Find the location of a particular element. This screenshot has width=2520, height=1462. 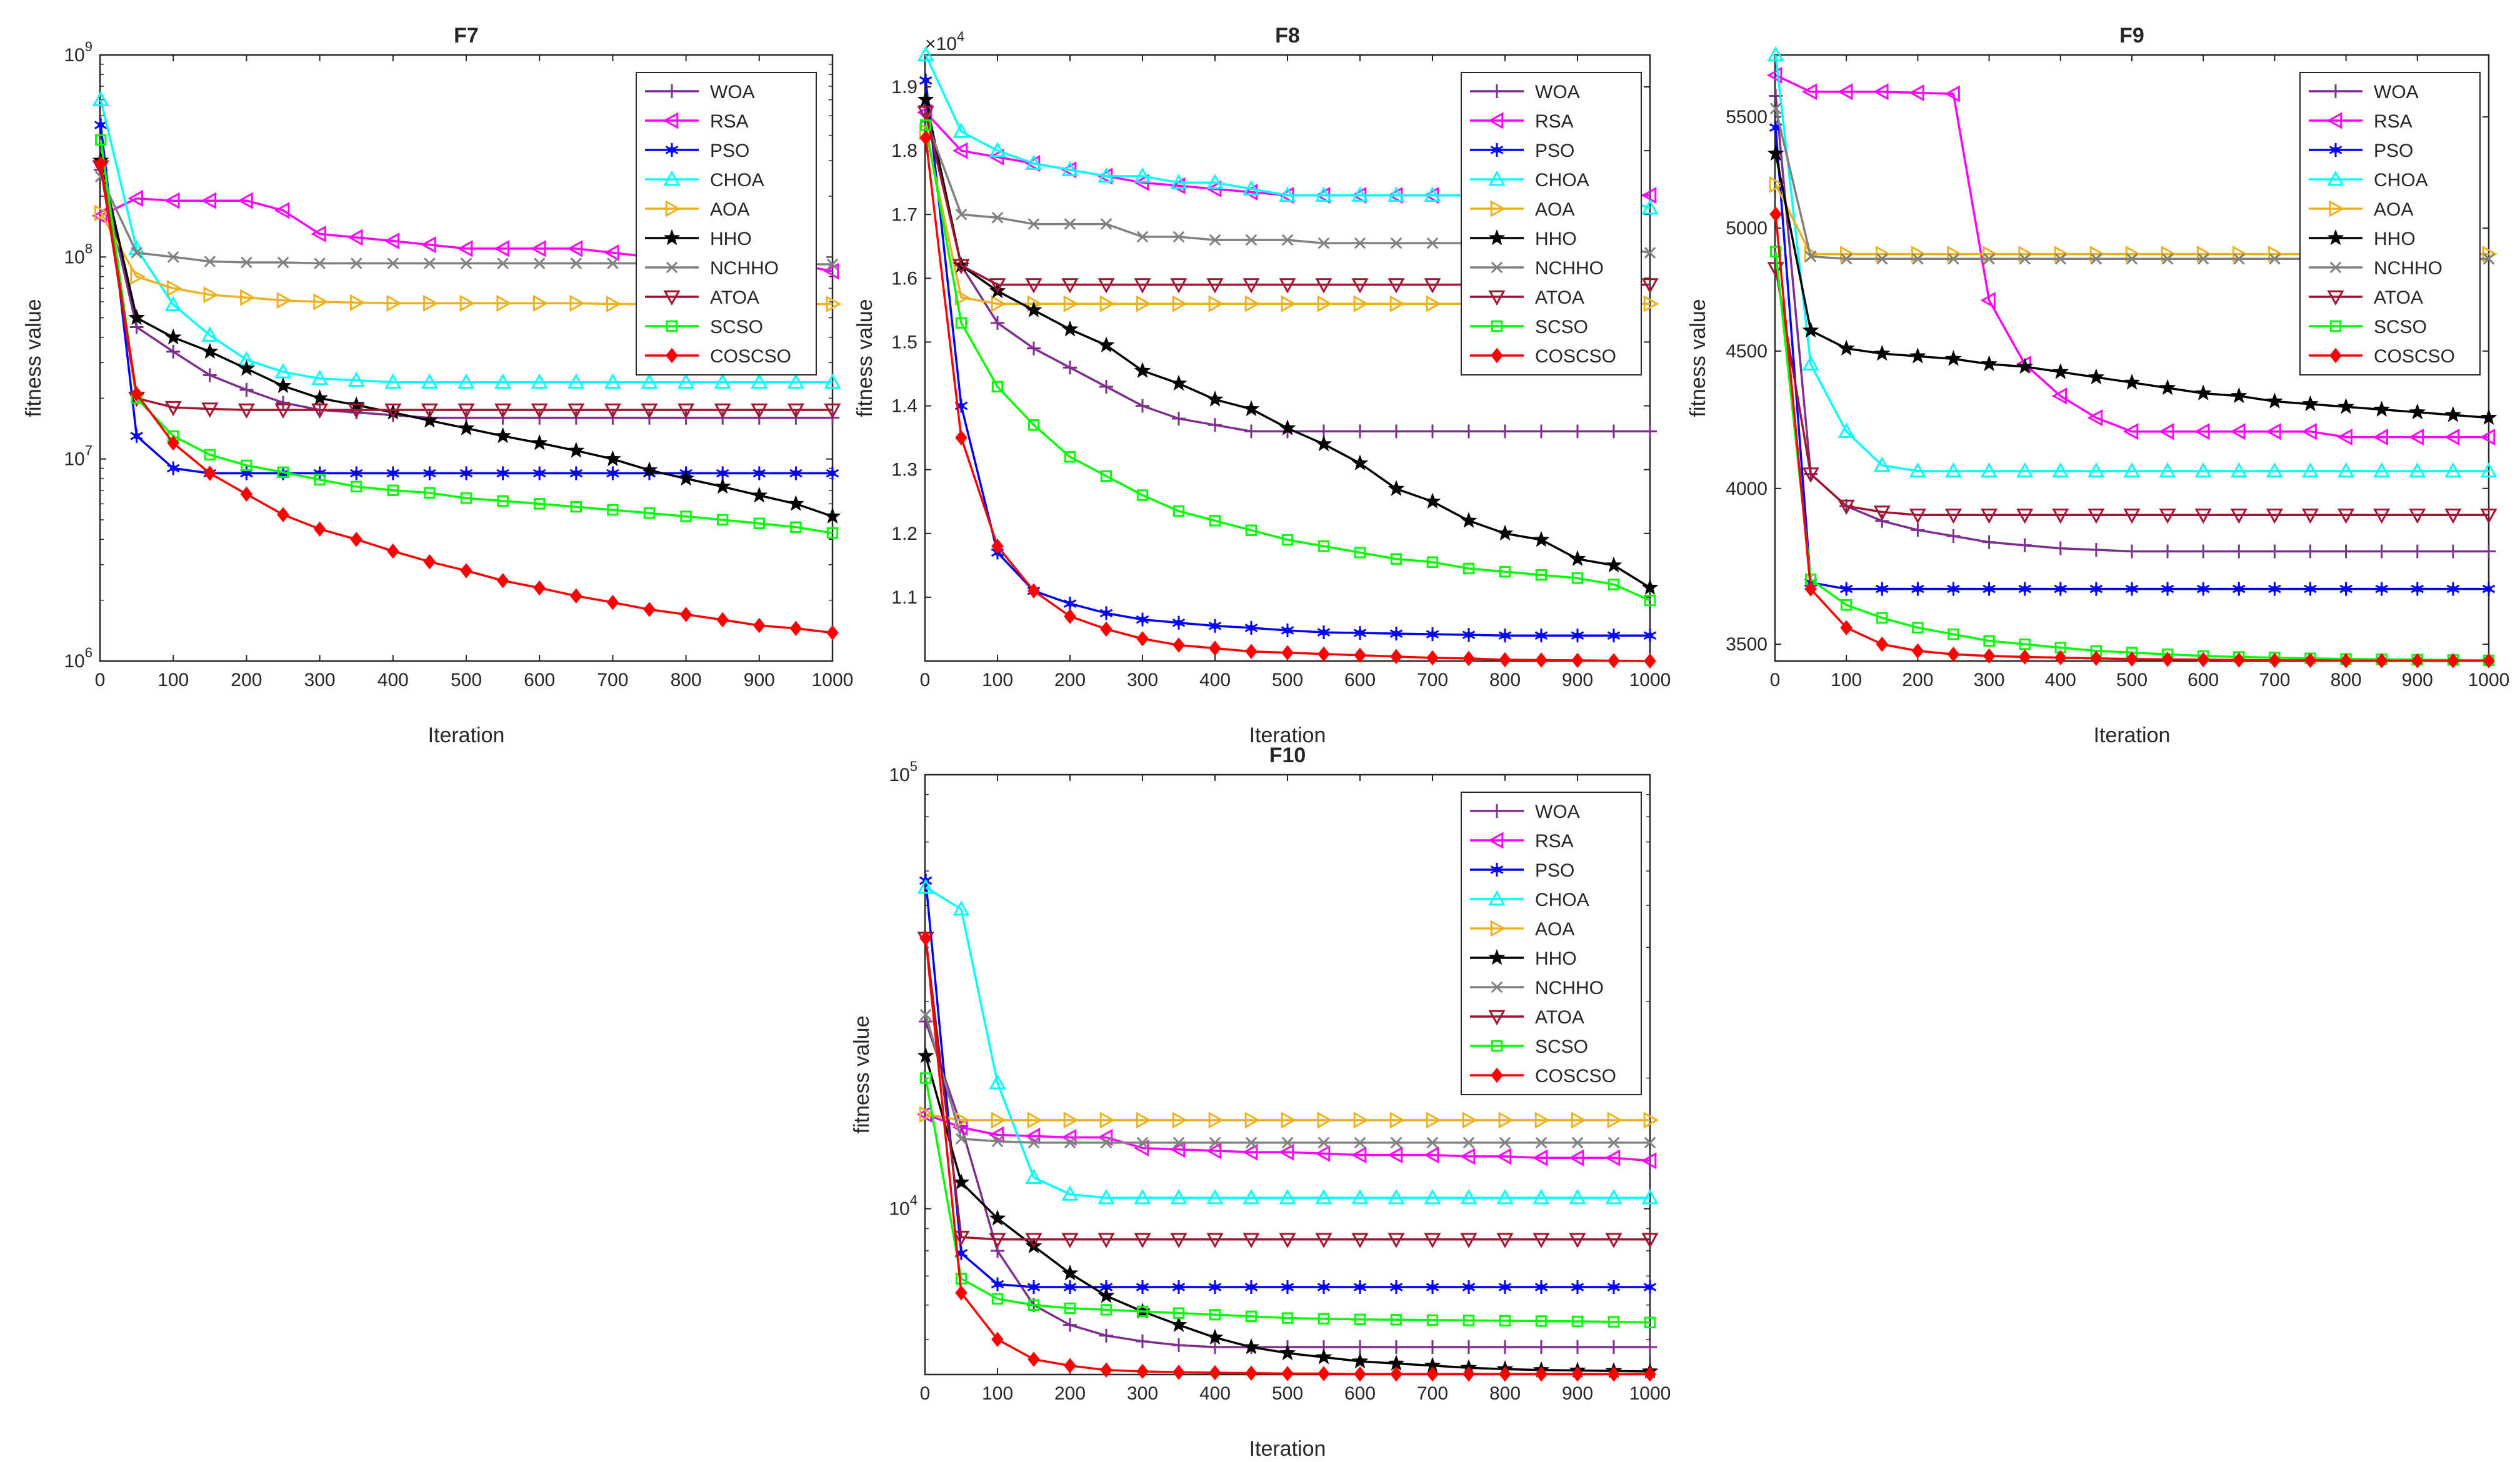

legend-label-coscso: COSCSO is located at coordinates (2414, 356).